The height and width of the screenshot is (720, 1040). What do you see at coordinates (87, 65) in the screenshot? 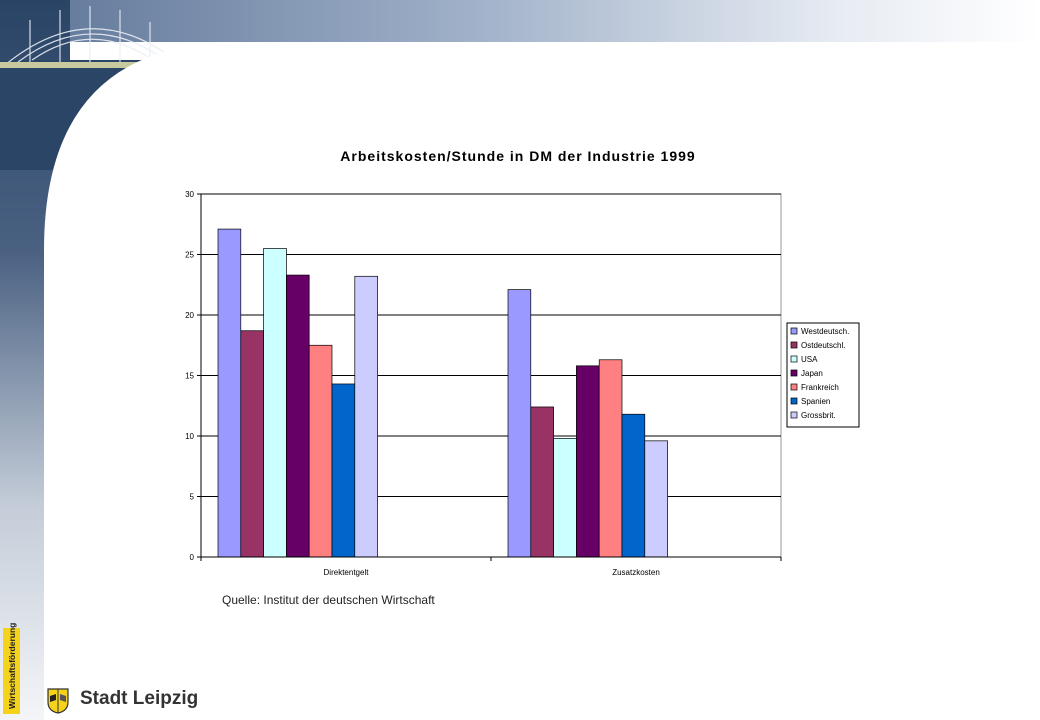
I see `shore-line` at bounding box center [87, 65].